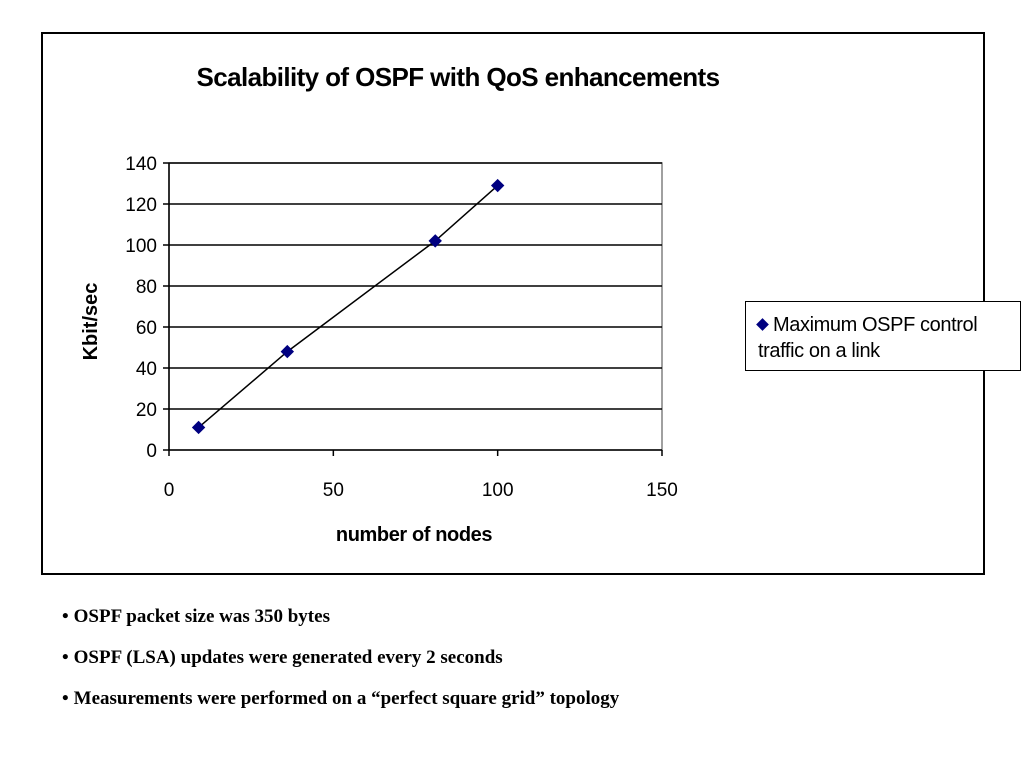 The width and height of the screenshot is (1024, 768). I want to click on x-tick-label: 100, so click(498, 490).